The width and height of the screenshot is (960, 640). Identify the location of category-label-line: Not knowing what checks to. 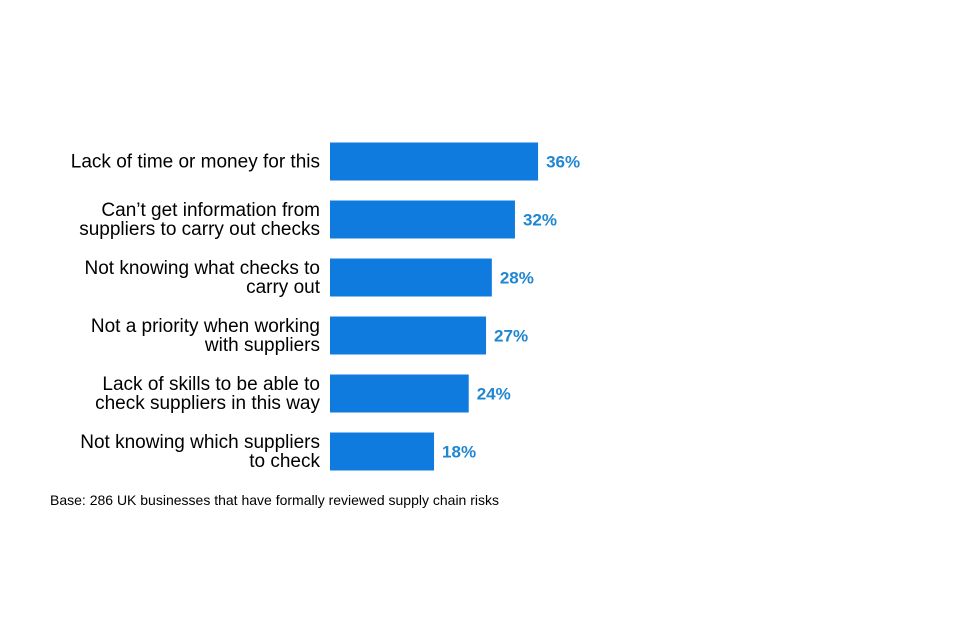
(202, 268).